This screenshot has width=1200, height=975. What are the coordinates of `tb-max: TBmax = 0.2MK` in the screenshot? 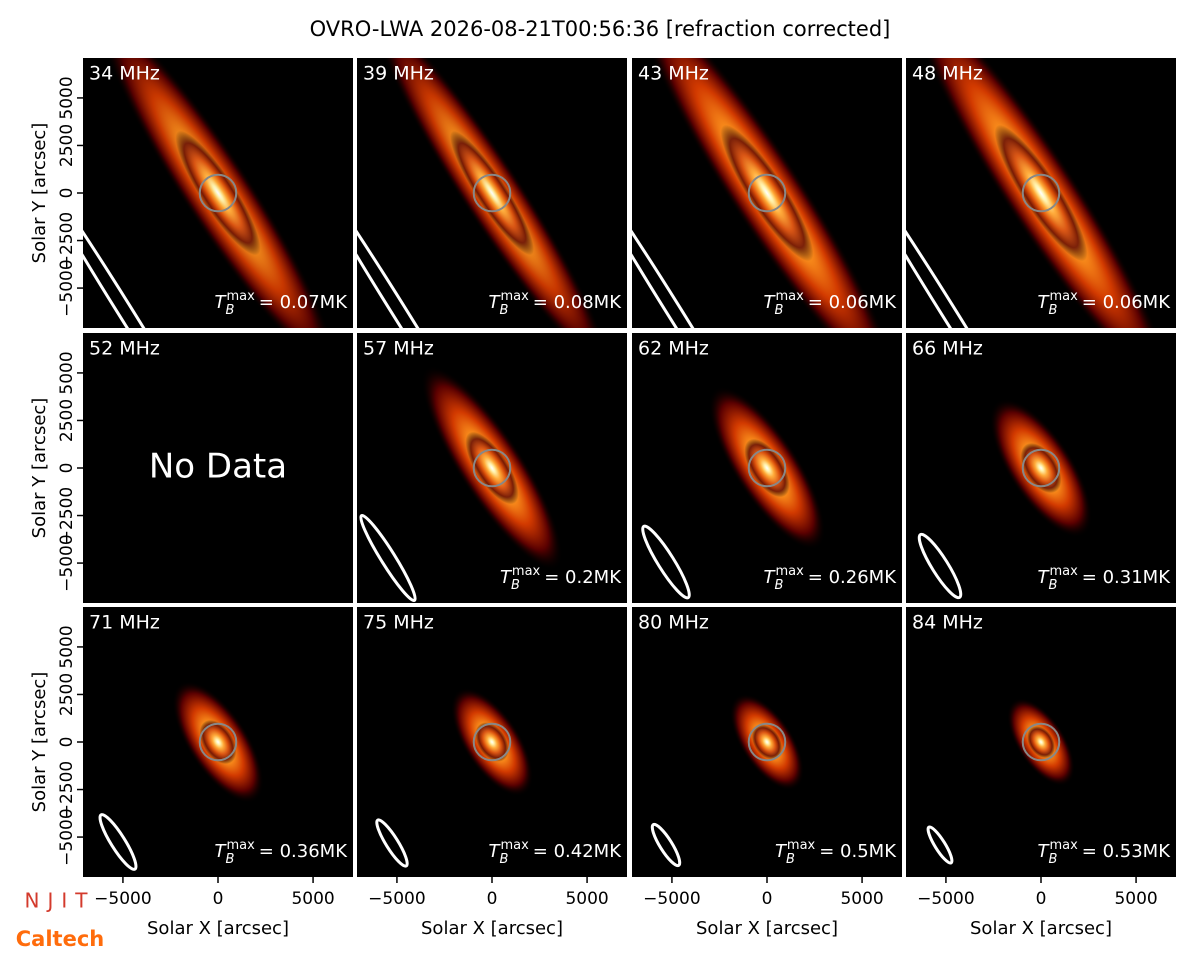 It's located at (561, 578).